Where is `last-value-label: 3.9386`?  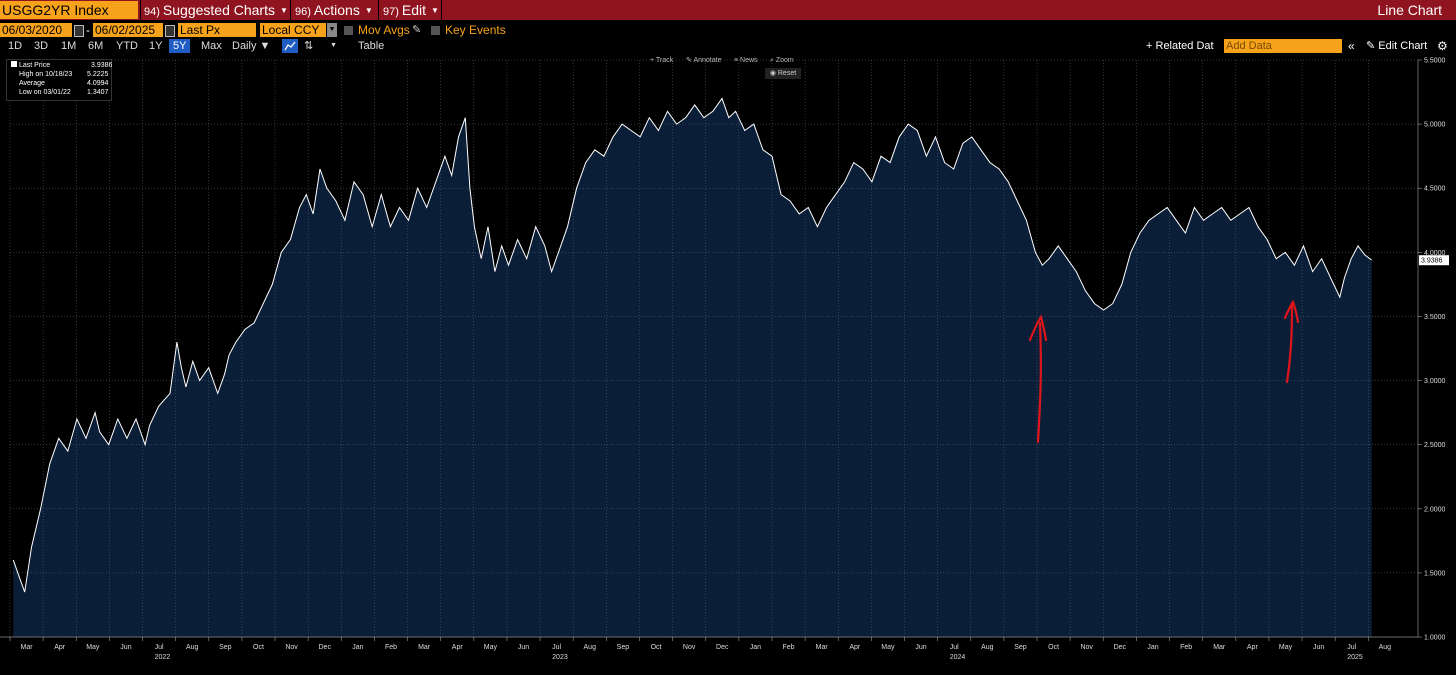
last-value-label: 3.9386 is located at coordinates (1432, 261).